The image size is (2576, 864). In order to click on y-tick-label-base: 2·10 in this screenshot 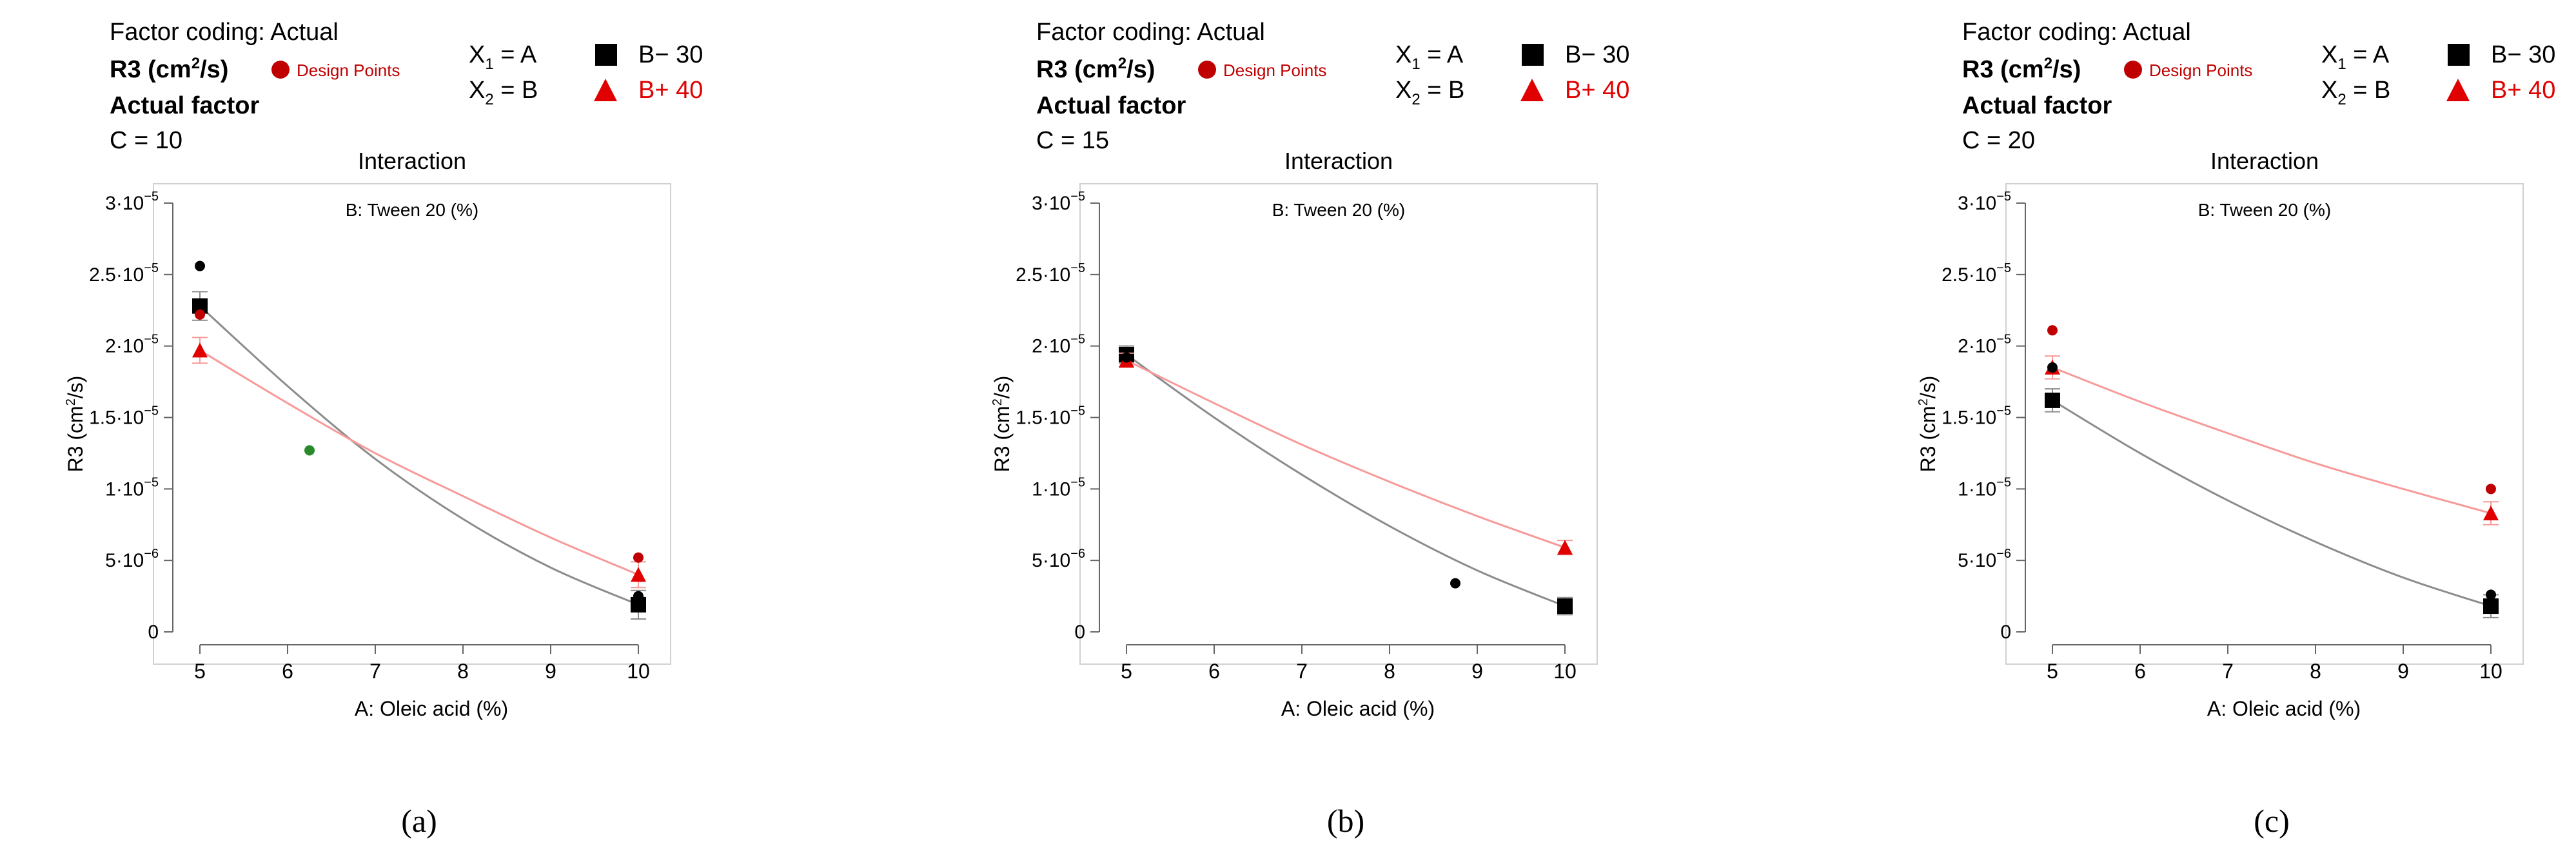, I will do `click(1051, 346)`.